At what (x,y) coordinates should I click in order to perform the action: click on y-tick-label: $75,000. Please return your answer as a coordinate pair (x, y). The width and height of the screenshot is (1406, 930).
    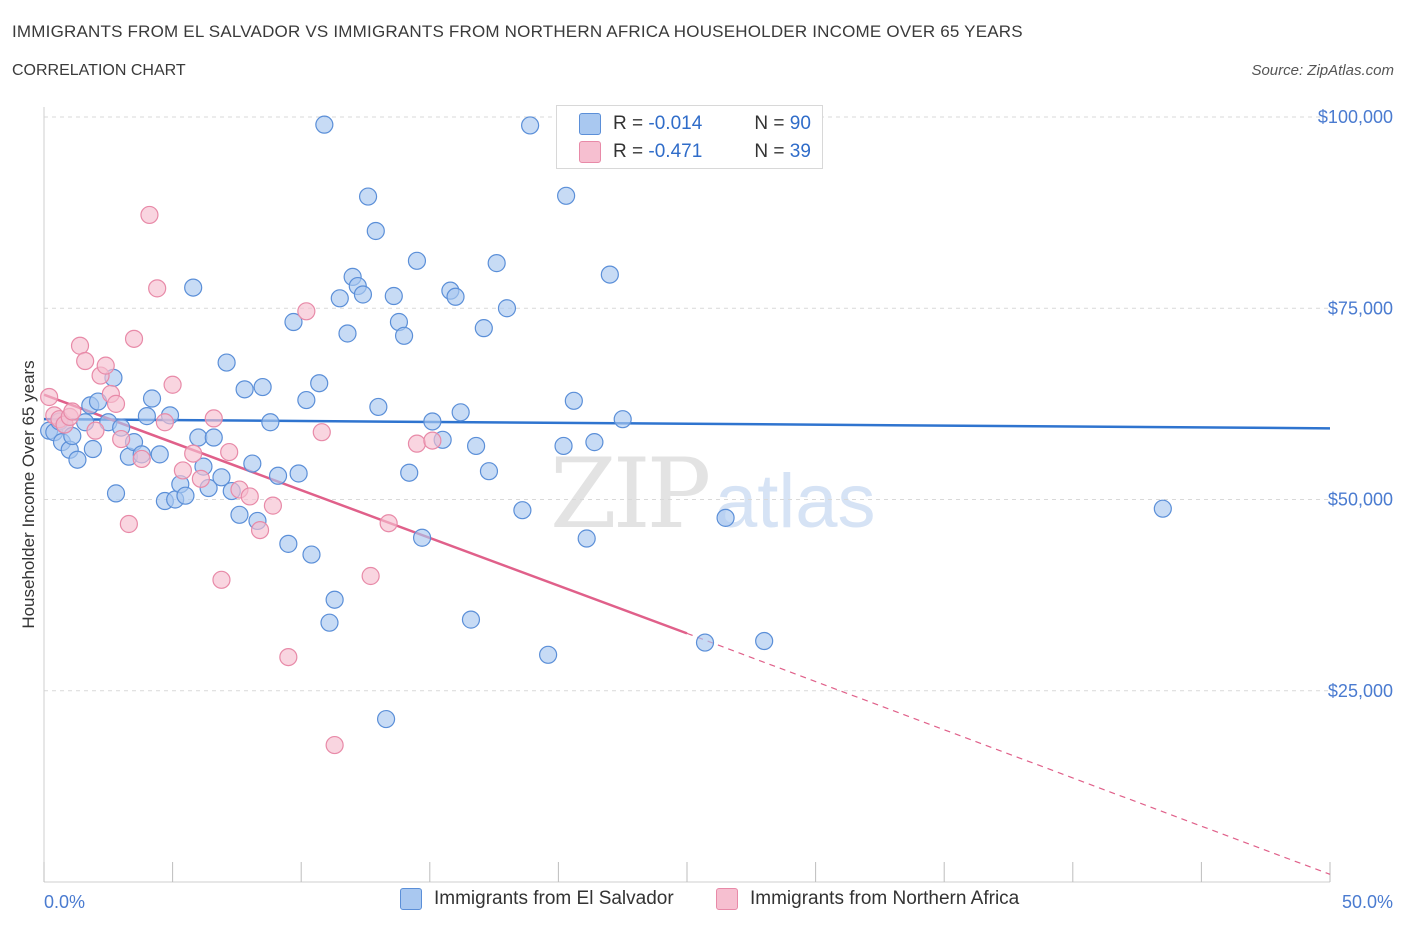
    Looking at the image, I should click on (1360, 308).